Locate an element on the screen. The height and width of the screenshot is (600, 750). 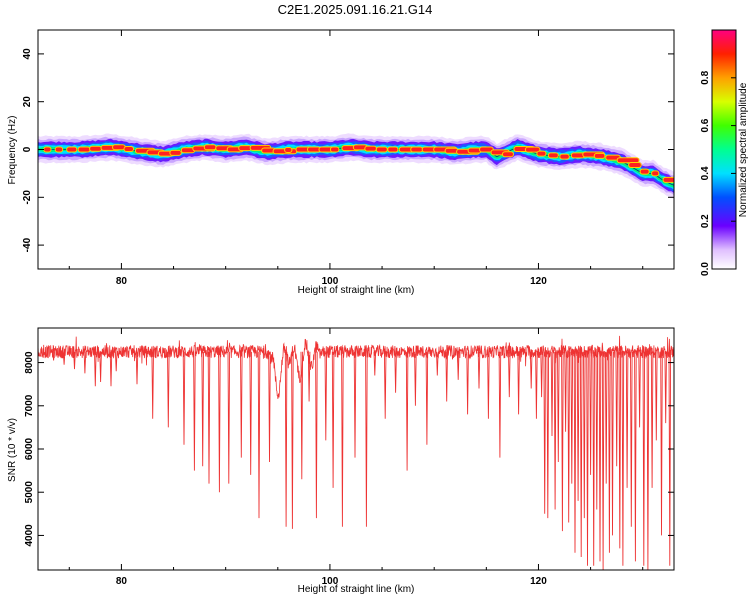
snr-y-axis-label: SNR (10 * v/v) is located at coordinates (12, 450).